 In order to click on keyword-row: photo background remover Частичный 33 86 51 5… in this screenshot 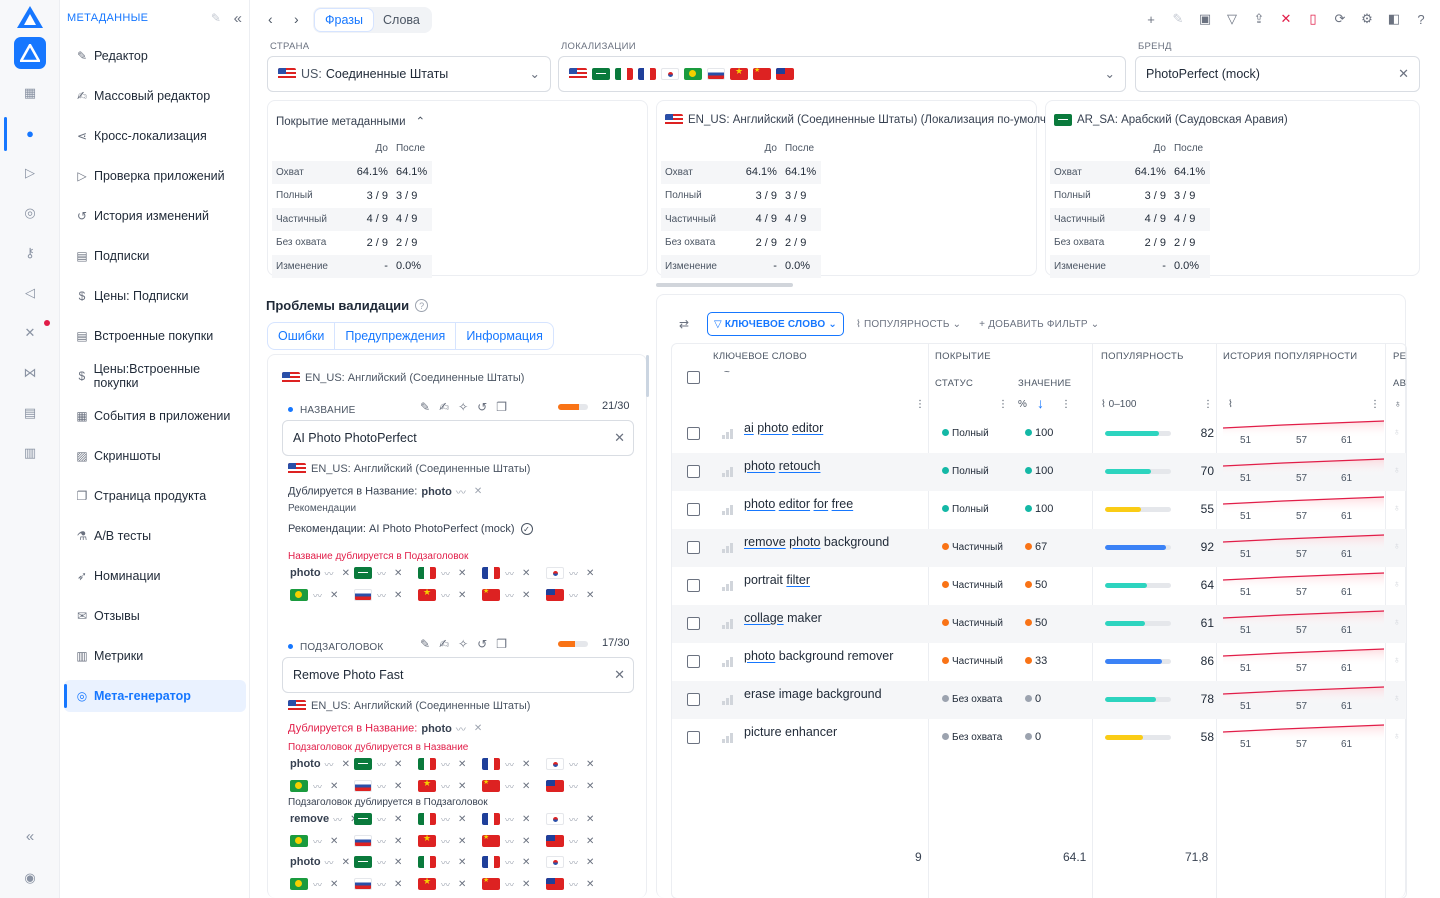, I will do `click(1039, 662)`.